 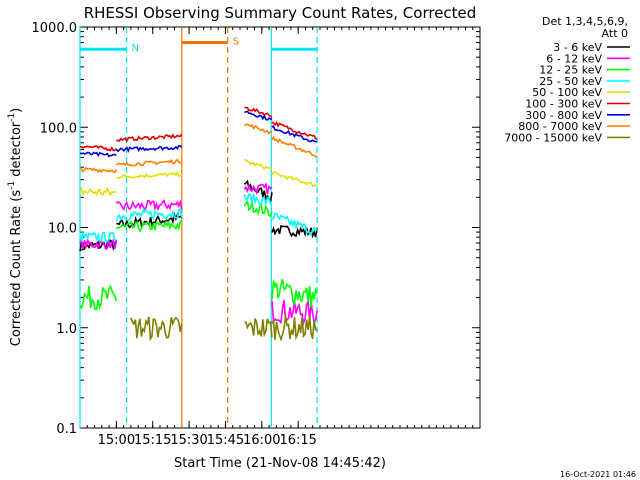 I want to click on legend-entry-label: 800 - 7000 keV, so click(x=560, y=126).